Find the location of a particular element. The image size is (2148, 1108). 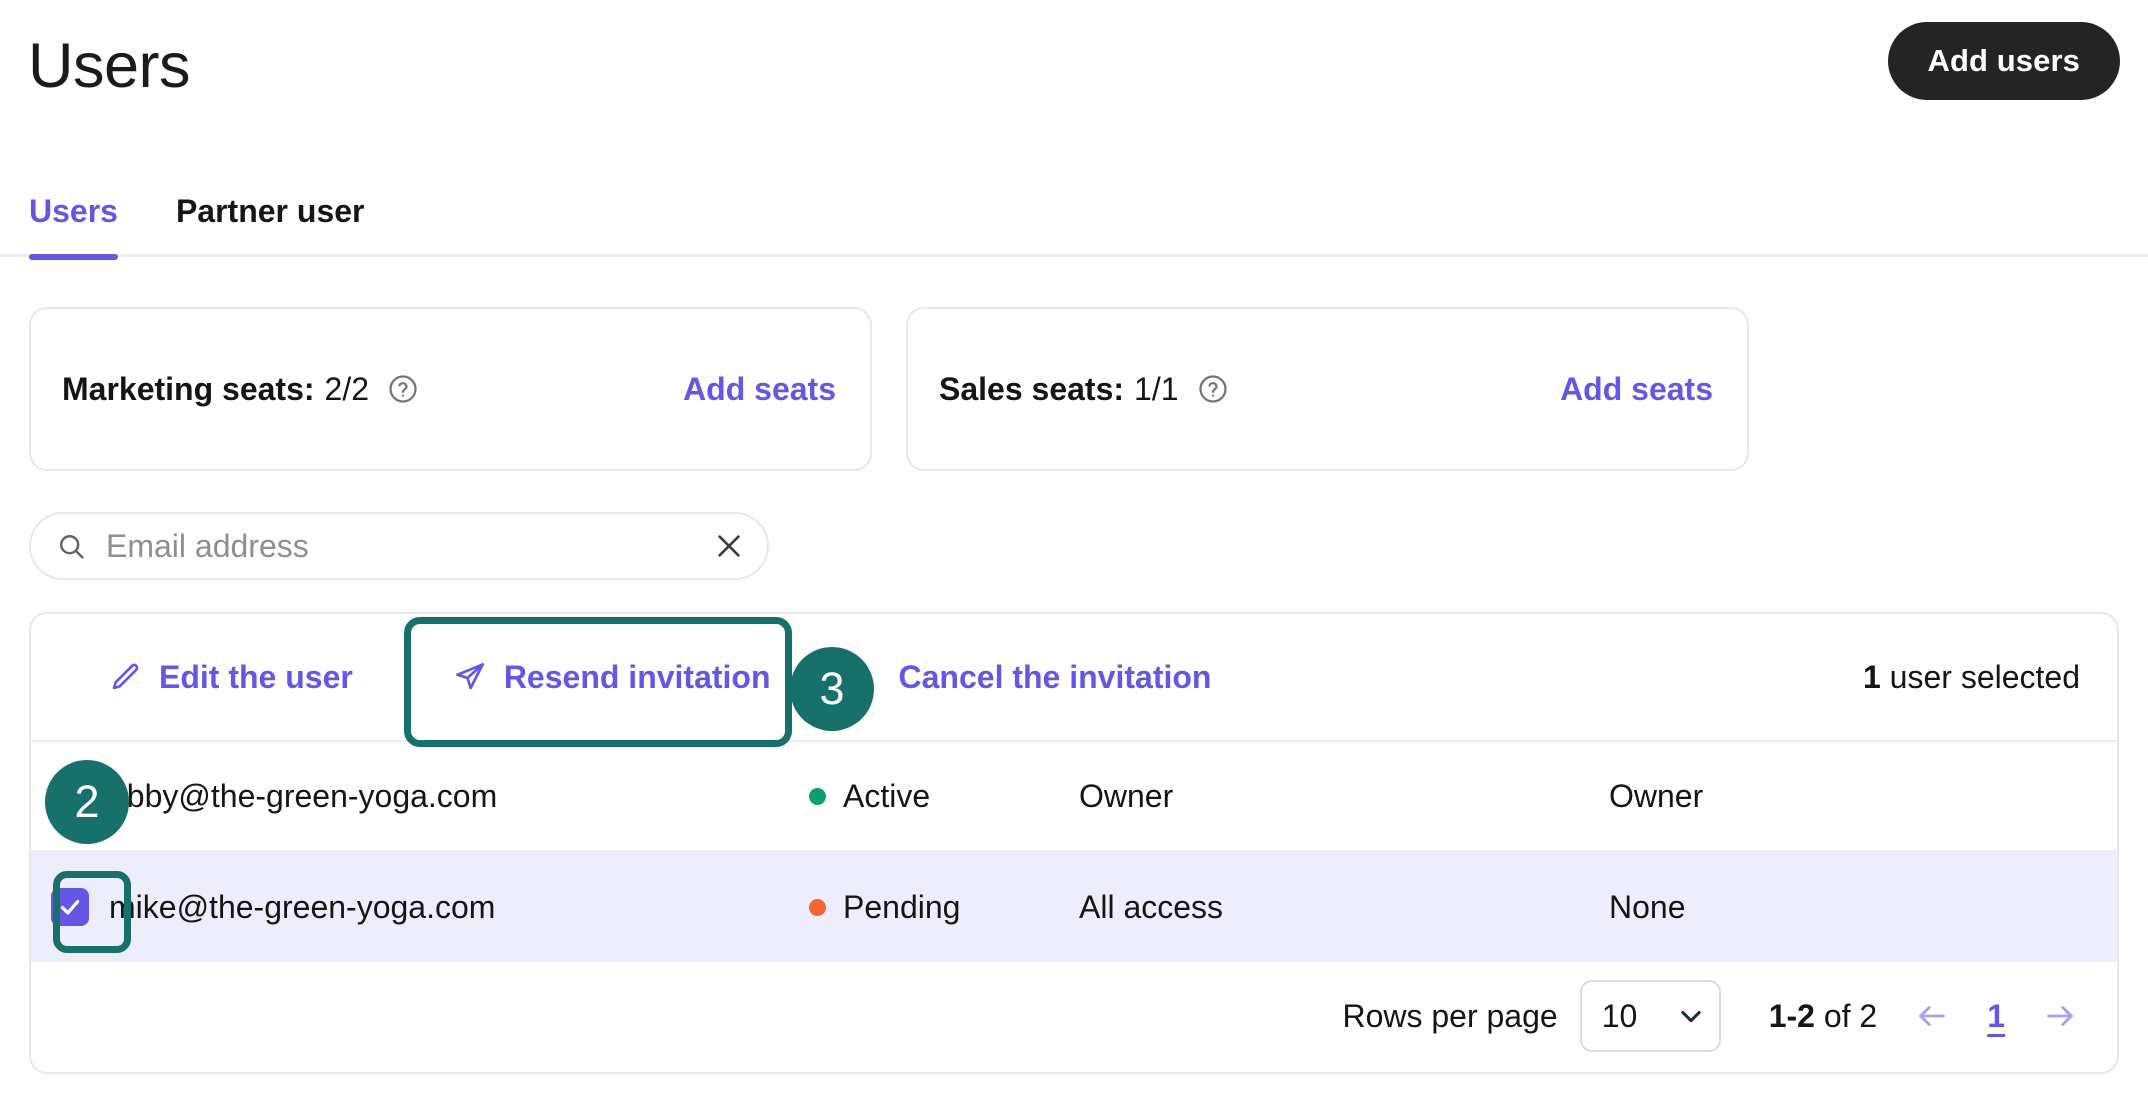

sales-seats-count: 1/1 is located at coordinates (1156, 388).